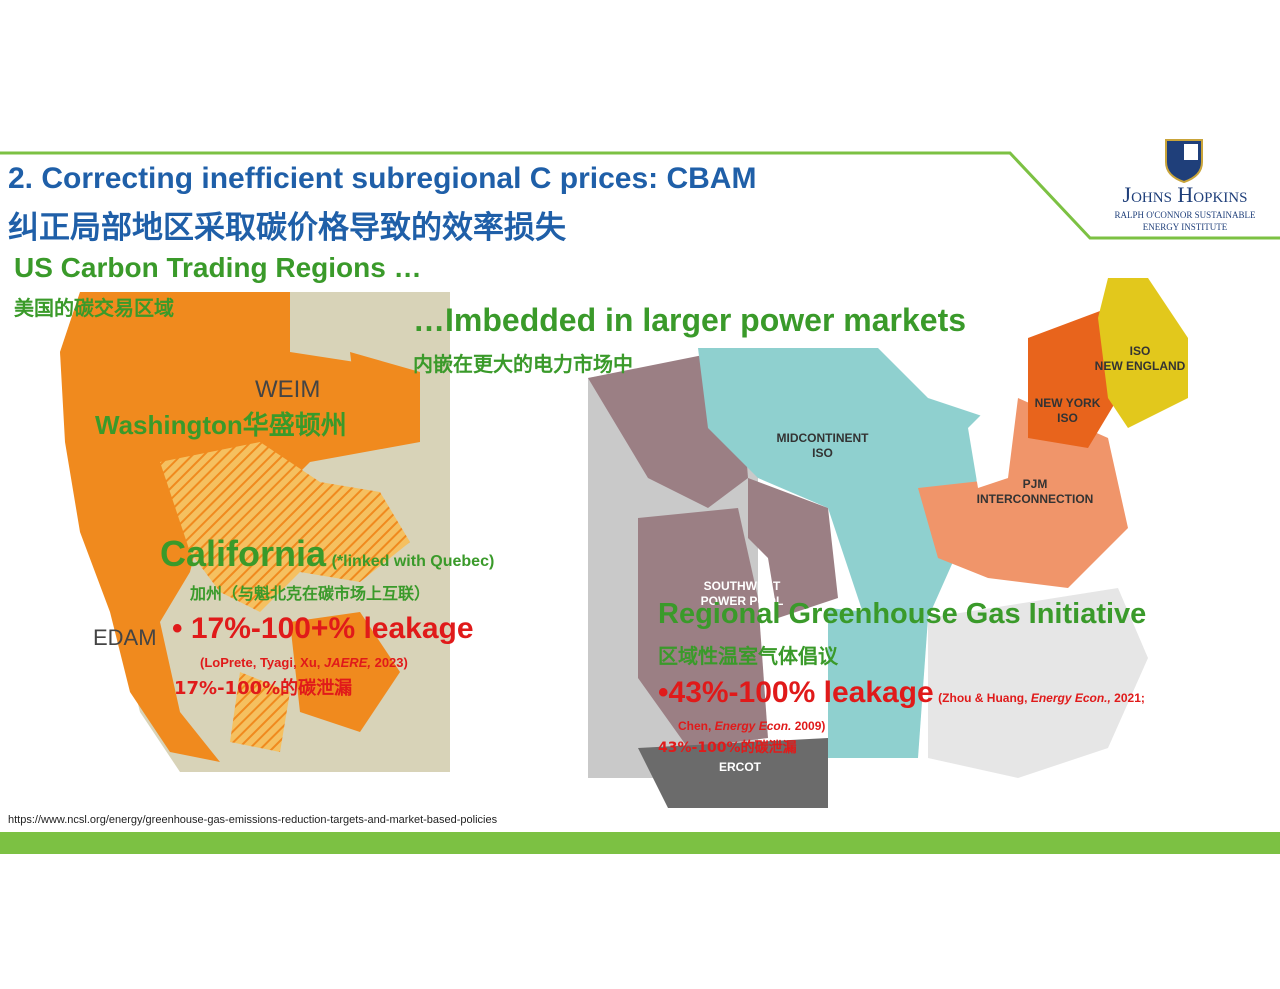 The image size is (1280, 989). Describe the element at coordinates (727, 748) in the screenshot. I see `right-leakage-chinese: 43%-100%的碳泄漏` at that location.